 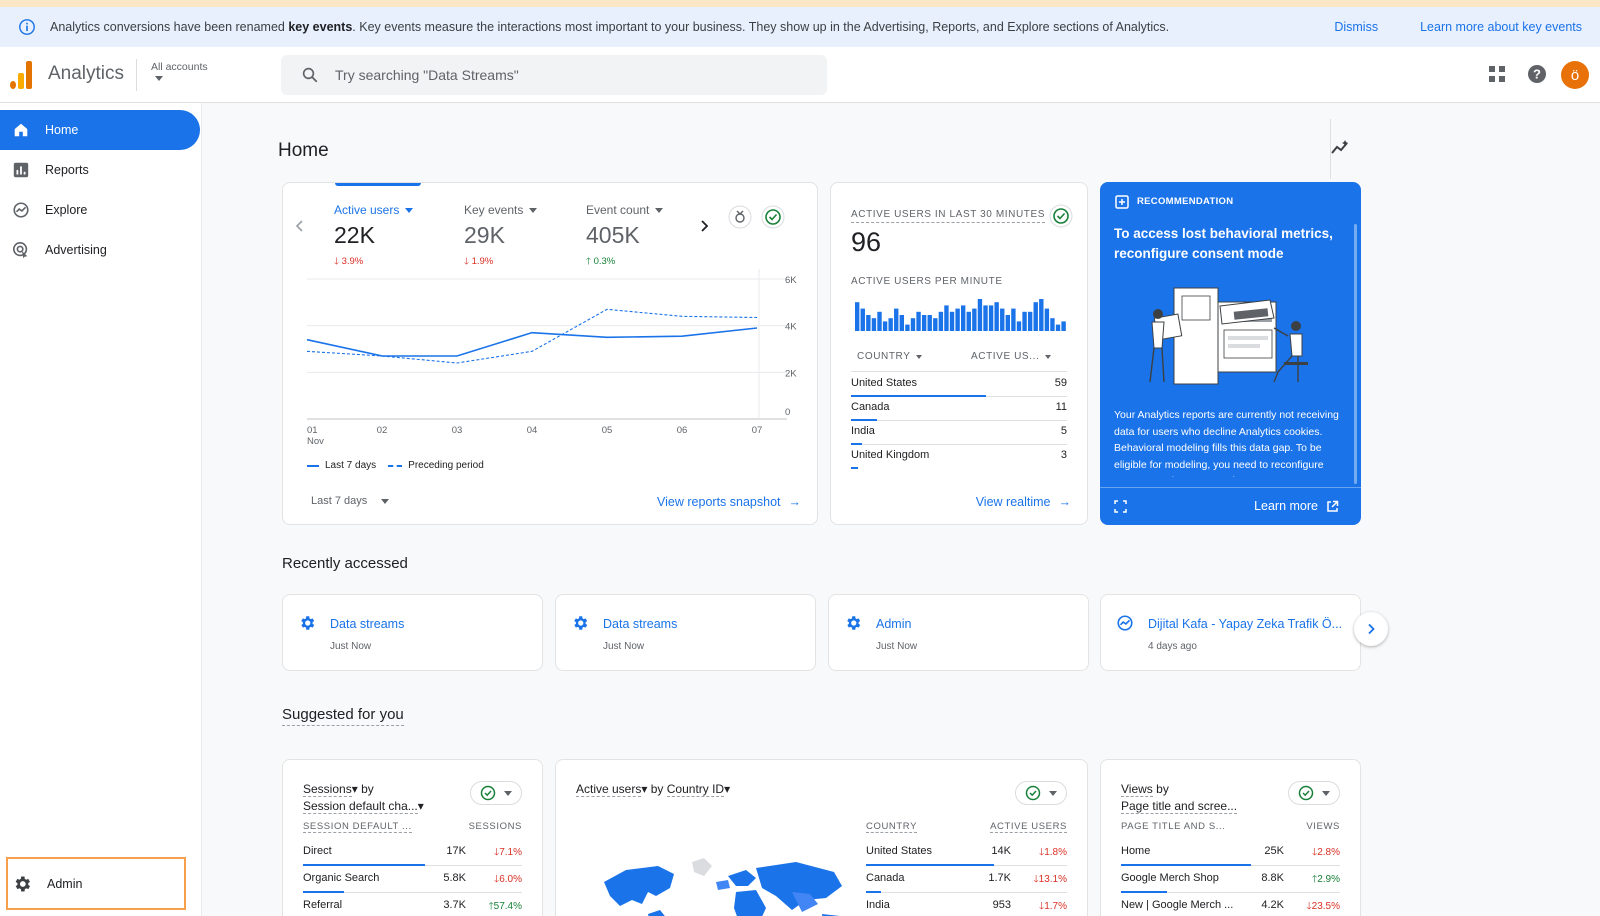 What do you see at coordinates (179, 71) in the screenshot?
I see `account-selector: All accounts` at bounding box center [179, 71].